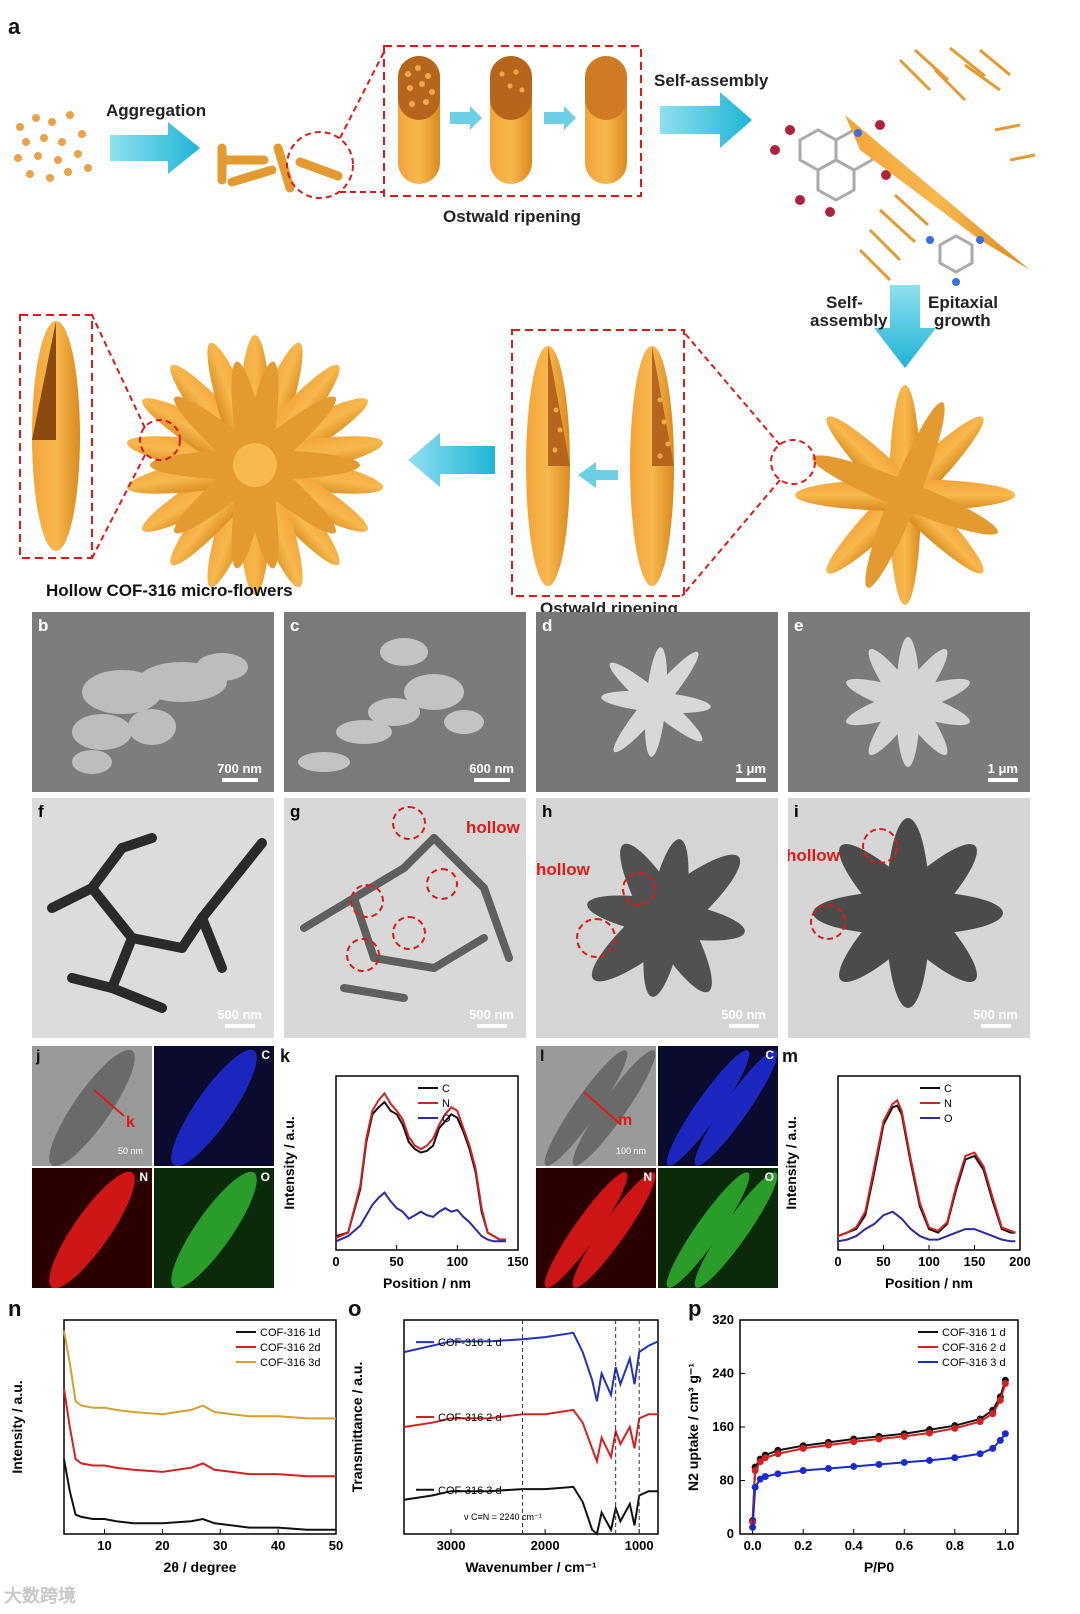  What do you see at coordinates (799, 625) in the screenshot?
I see `panel-label-e: e` at bounding box center [799, 625].